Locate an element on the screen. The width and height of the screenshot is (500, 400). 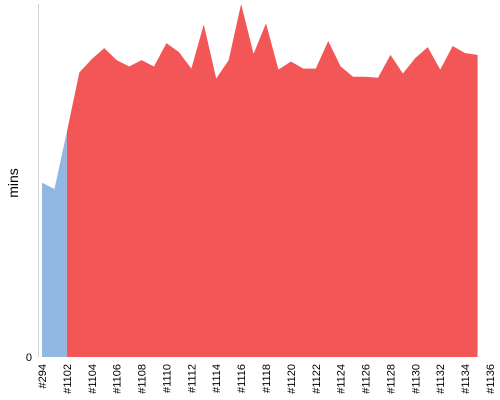
x-tick-label: #1110 is located at coordinates (167, 378).